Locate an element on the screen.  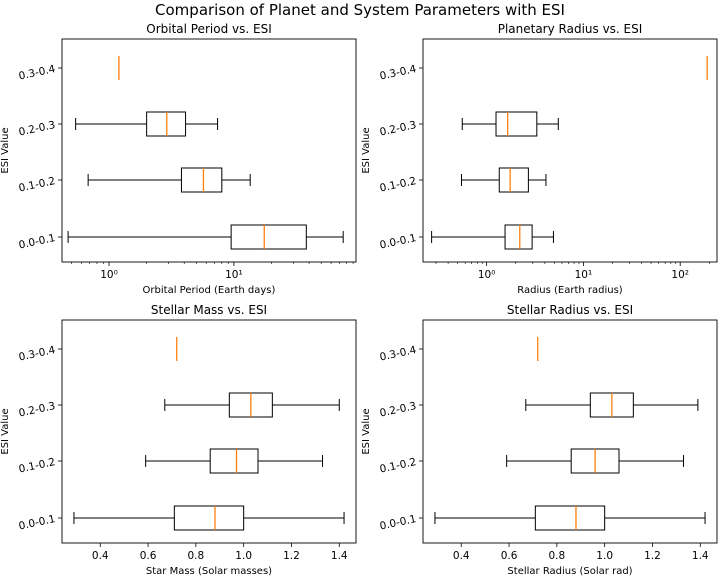
subplot-title: Stellar Radius vs. ESI is located at coordinates (570, 310).